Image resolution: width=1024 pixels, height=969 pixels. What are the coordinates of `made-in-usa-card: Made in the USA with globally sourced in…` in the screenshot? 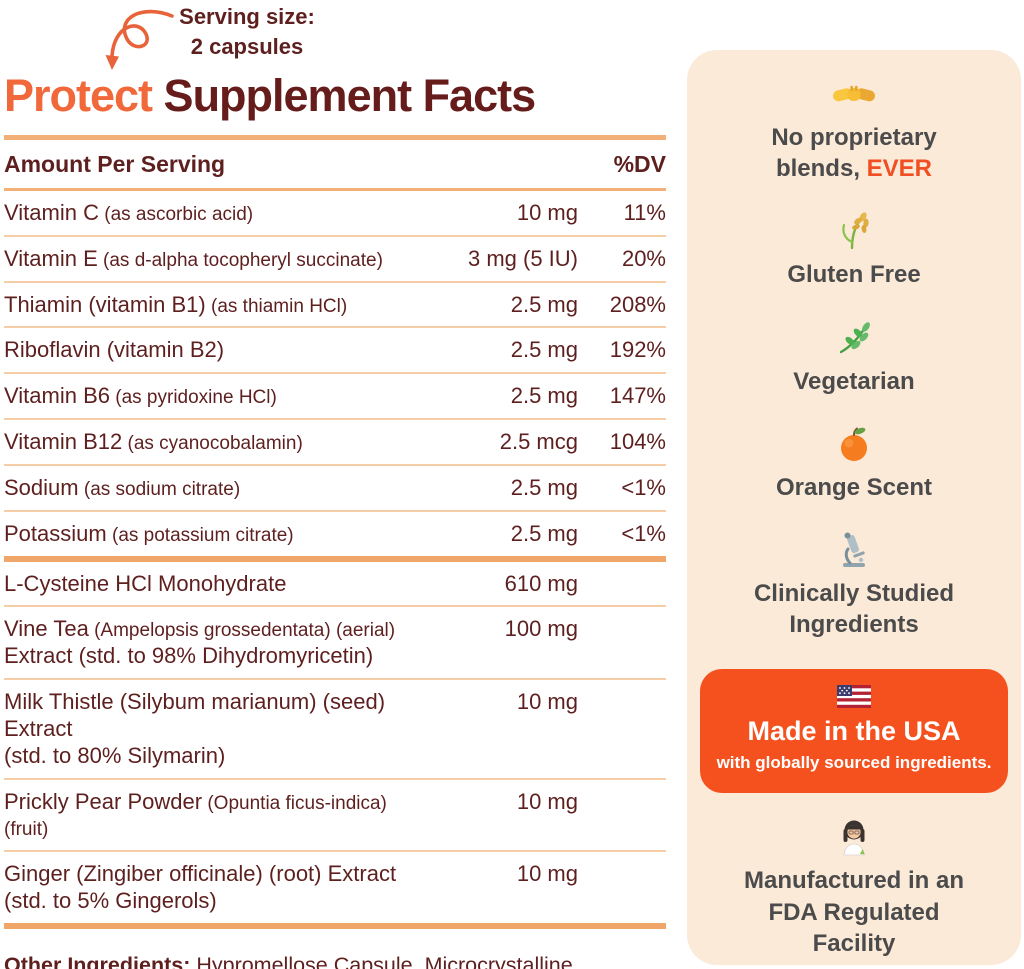 It's located at (854, 731).